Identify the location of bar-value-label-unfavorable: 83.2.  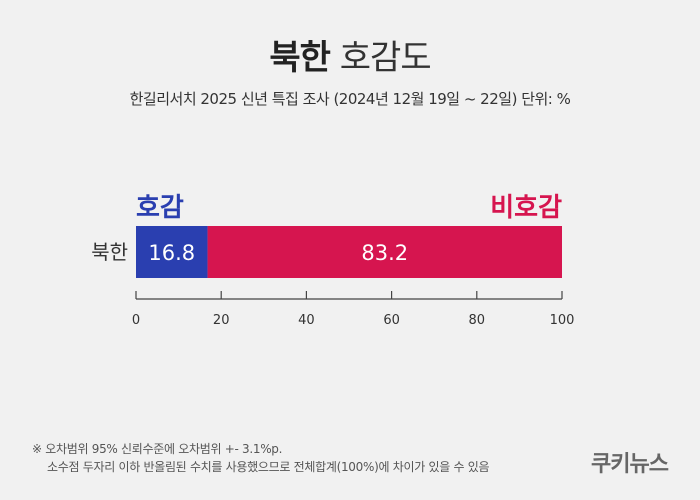
(384, 253).